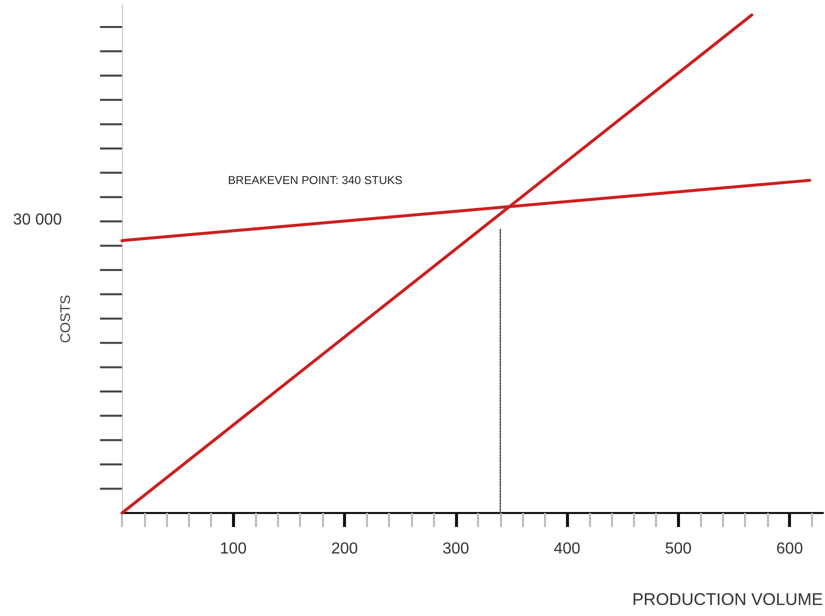  Describe the element at coordinates (233, 549) in the screenshot. I see `x-tick-label: 100` at that location.